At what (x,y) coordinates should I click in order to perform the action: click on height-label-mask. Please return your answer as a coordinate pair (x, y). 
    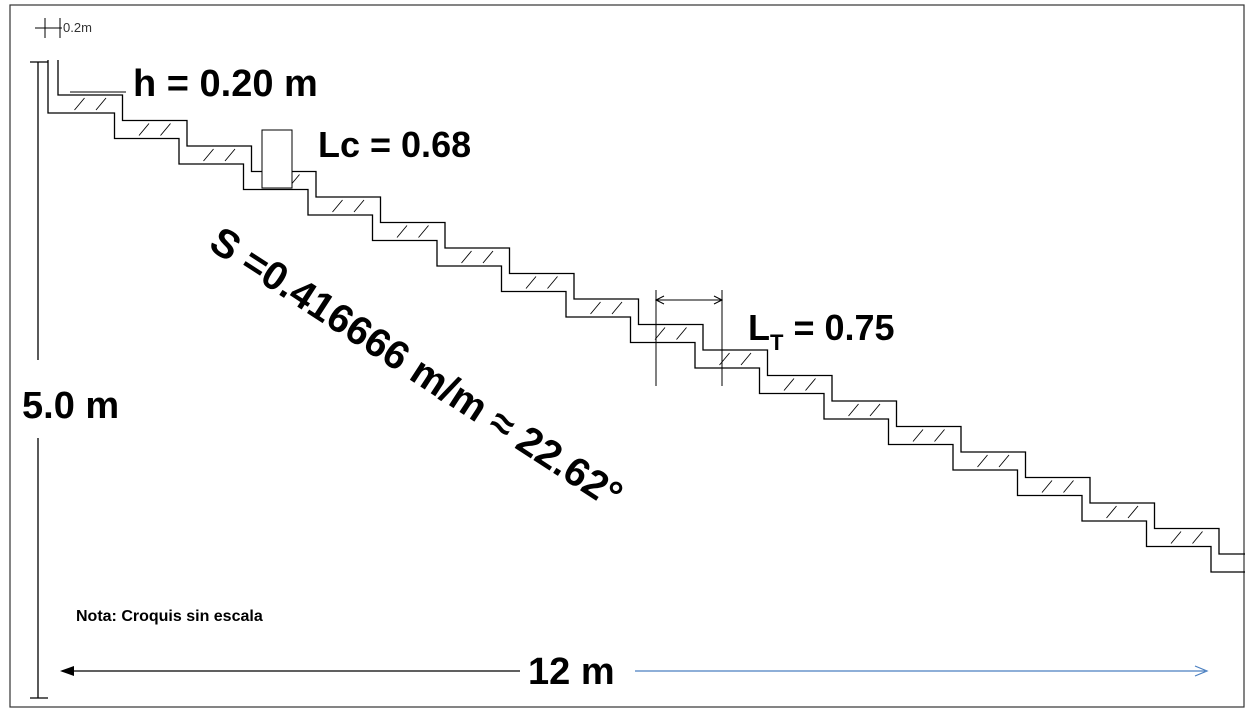
    Looking at the image, I should click on (80, 399).